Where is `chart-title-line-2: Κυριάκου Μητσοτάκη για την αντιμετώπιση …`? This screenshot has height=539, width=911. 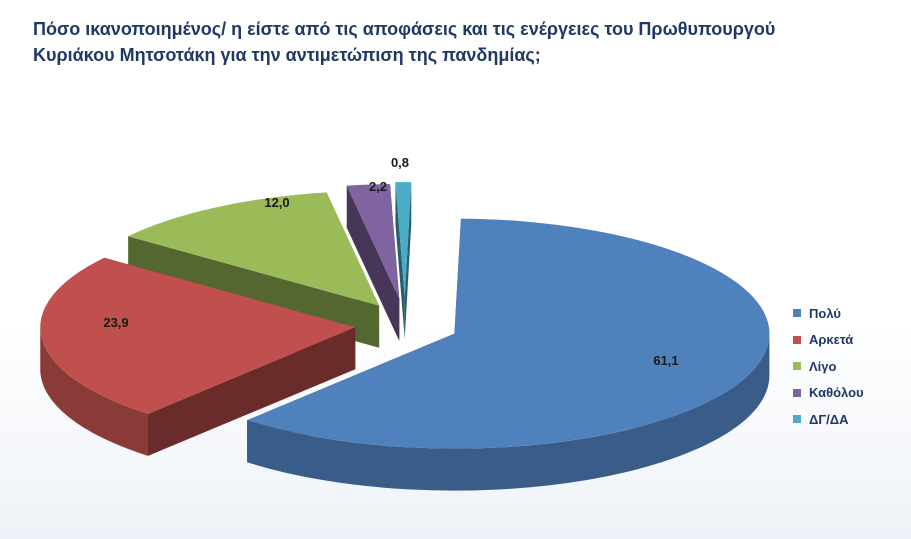 chart-title-line-2: Κυριάκου Μητσοτάκη για την αντιμετώπιση … is located at coordinates (287, 55).